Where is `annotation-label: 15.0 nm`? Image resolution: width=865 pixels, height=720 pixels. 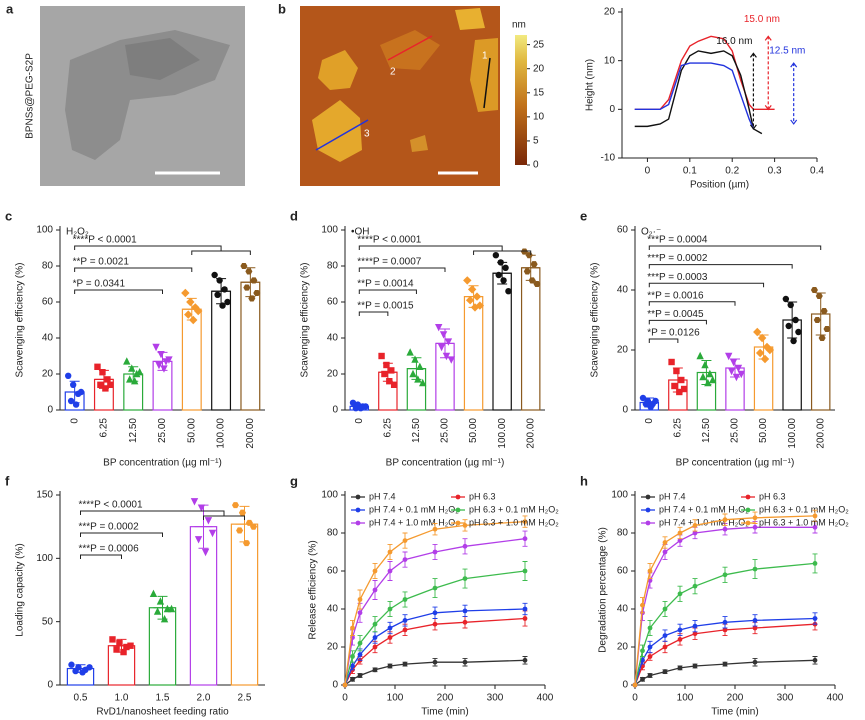
annotation-label: 15.0 nm is located at coordinates (762, 19).